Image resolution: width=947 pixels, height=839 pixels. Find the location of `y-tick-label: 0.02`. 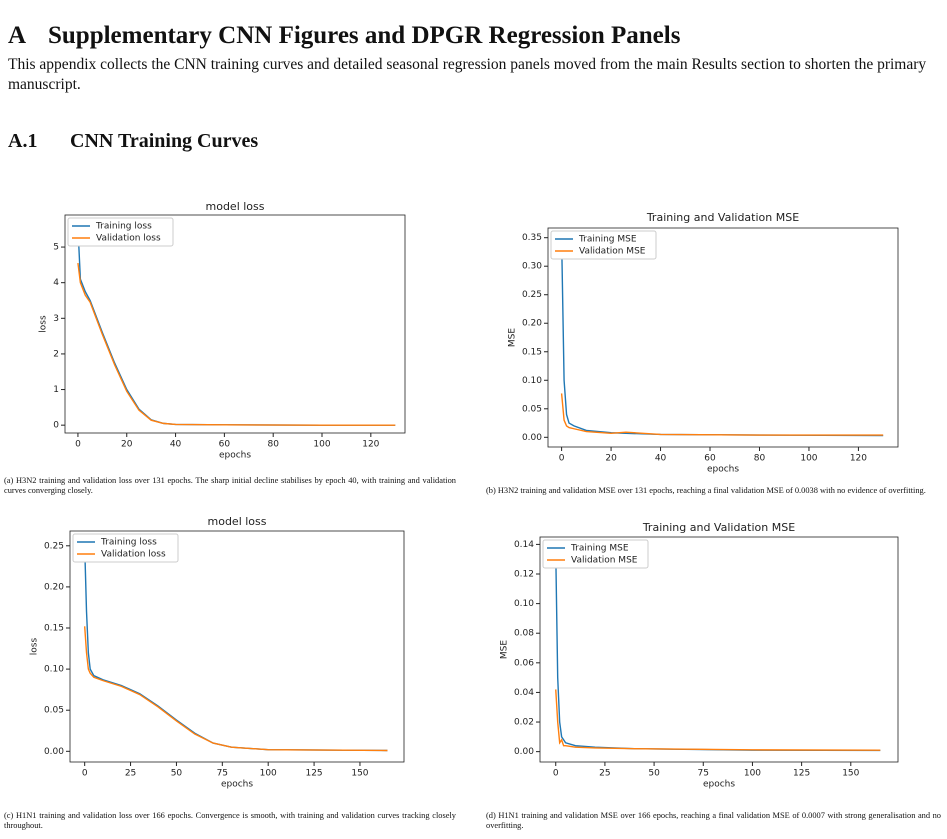

y-tick-label: 0.02 is located at coordinates (524, 723).